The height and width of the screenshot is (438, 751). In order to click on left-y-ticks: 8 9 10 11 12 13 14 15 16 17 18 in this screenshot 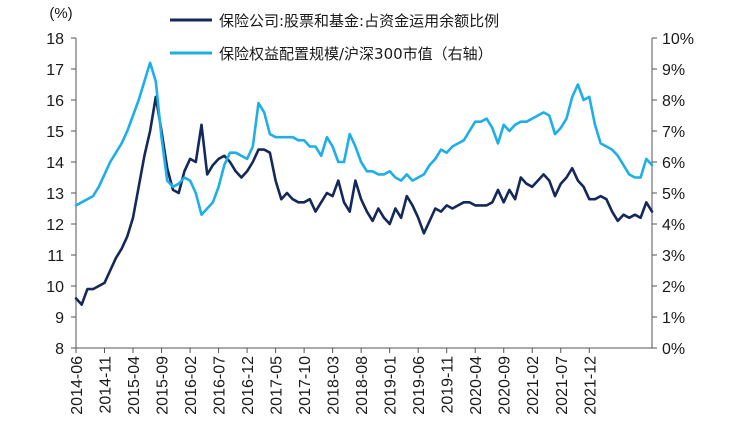, I will do `click(61, 194)`.